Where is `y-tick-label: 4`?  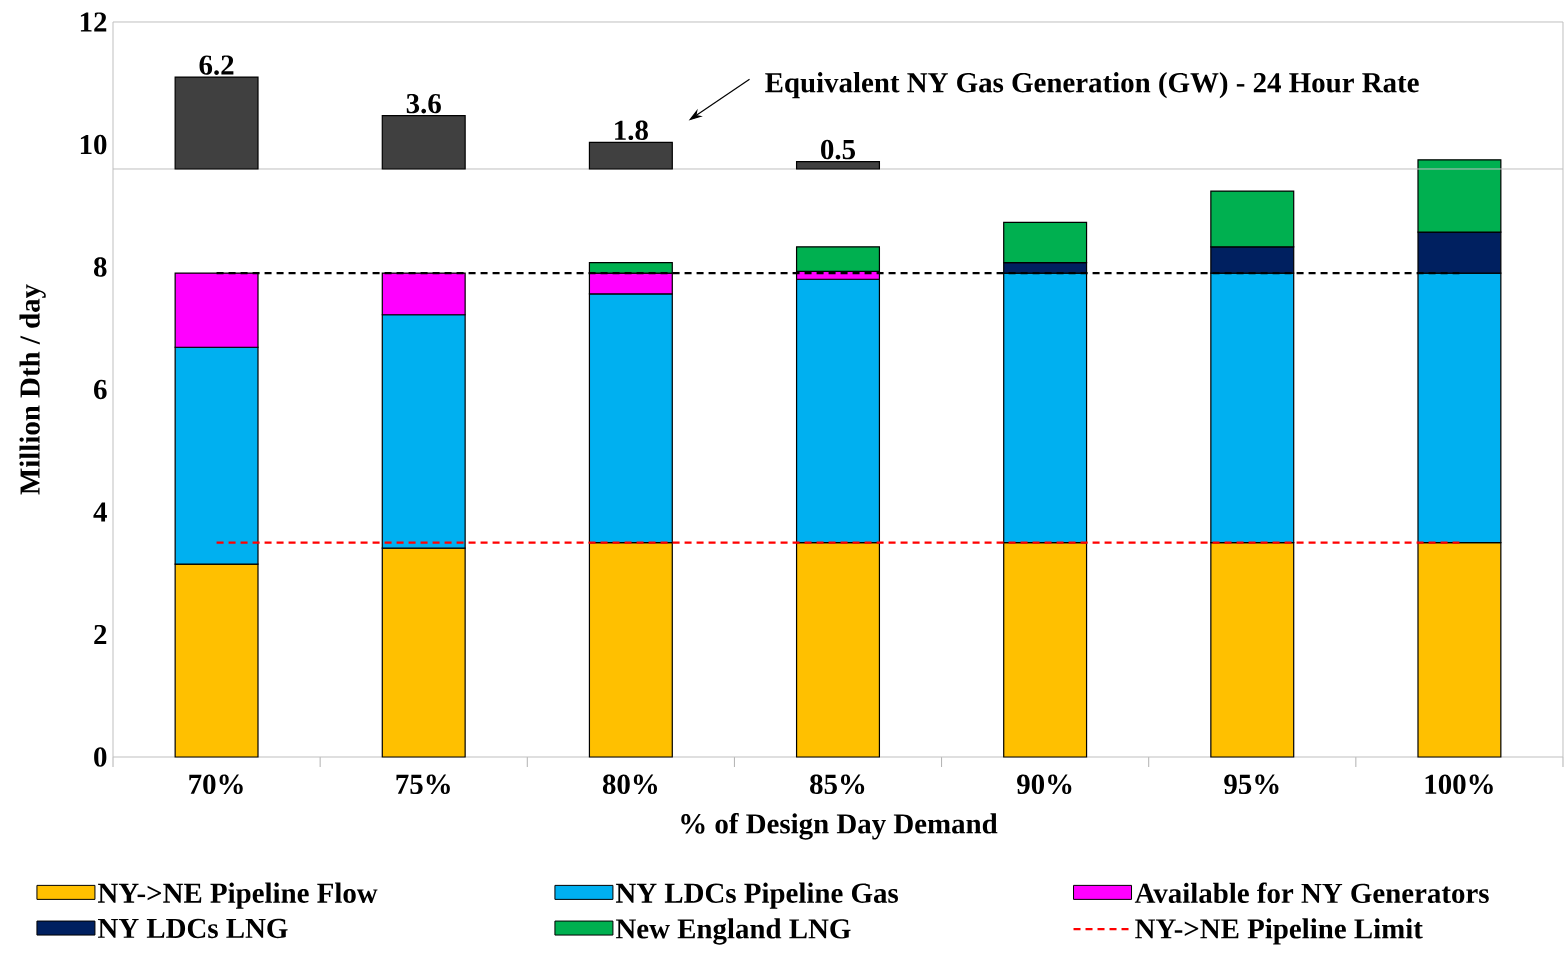
y-tick-label: 4 is located at coordinates (100, 512).